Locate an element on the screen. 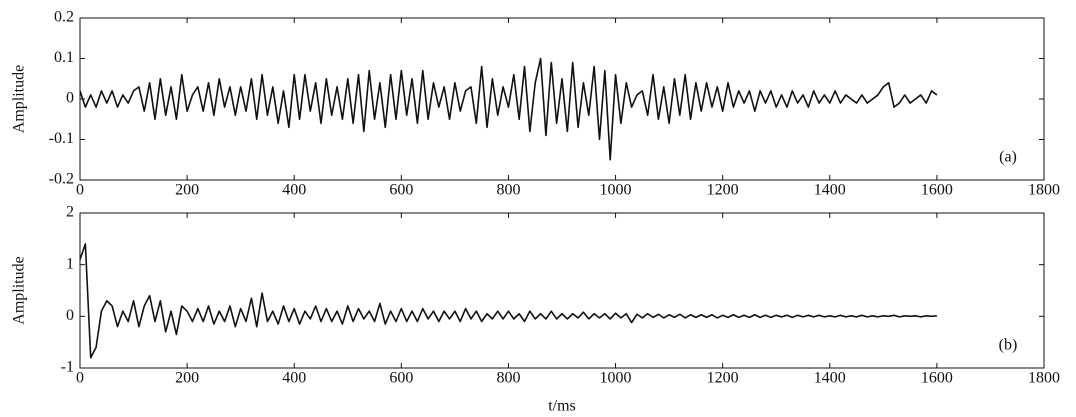 Image resolution: width=1076 pixels, height=417 pixels. y-tick-label: 0.1 is located at coordinates (64, 57).